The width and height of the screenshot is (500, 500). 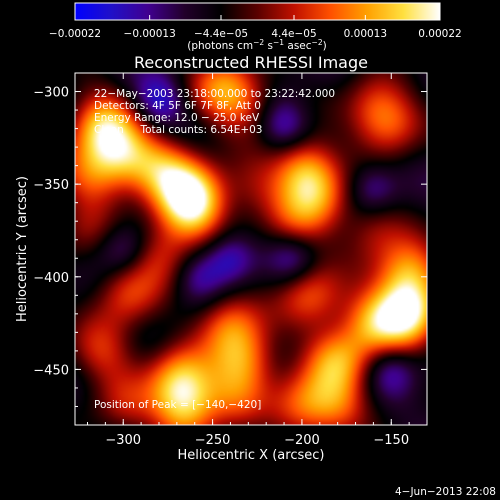 I want to click on colorbar-tick-label: 4.4e−05, so click(x=293, y=34).